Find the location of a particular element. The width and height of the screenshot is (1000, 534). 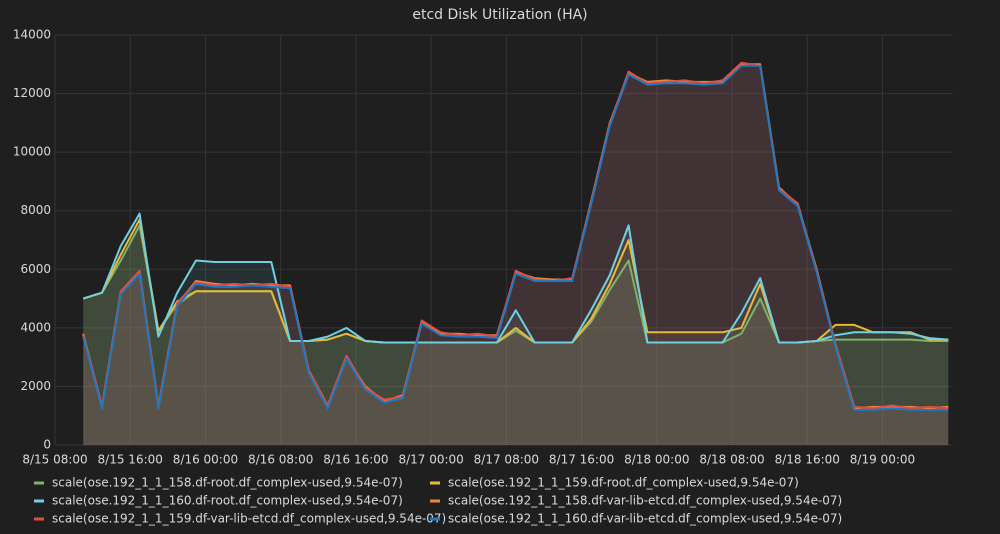

x-tick-label: 8/17 08:00 is located at coordinates (506, 460).